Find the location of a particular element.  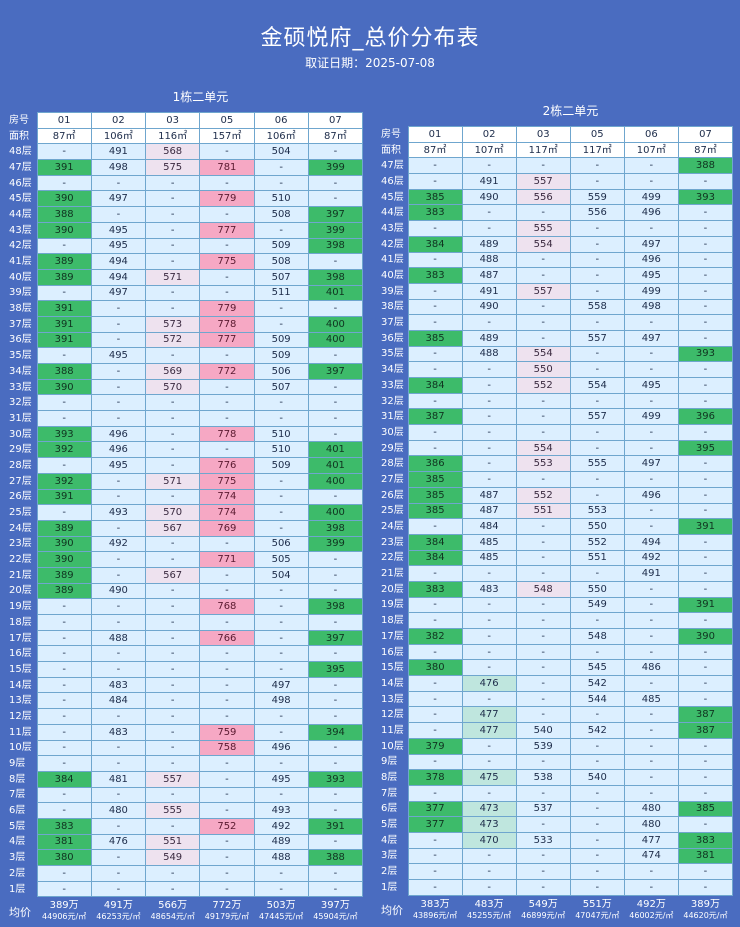

price-cell: 498 is located at coordinates (651, 307).